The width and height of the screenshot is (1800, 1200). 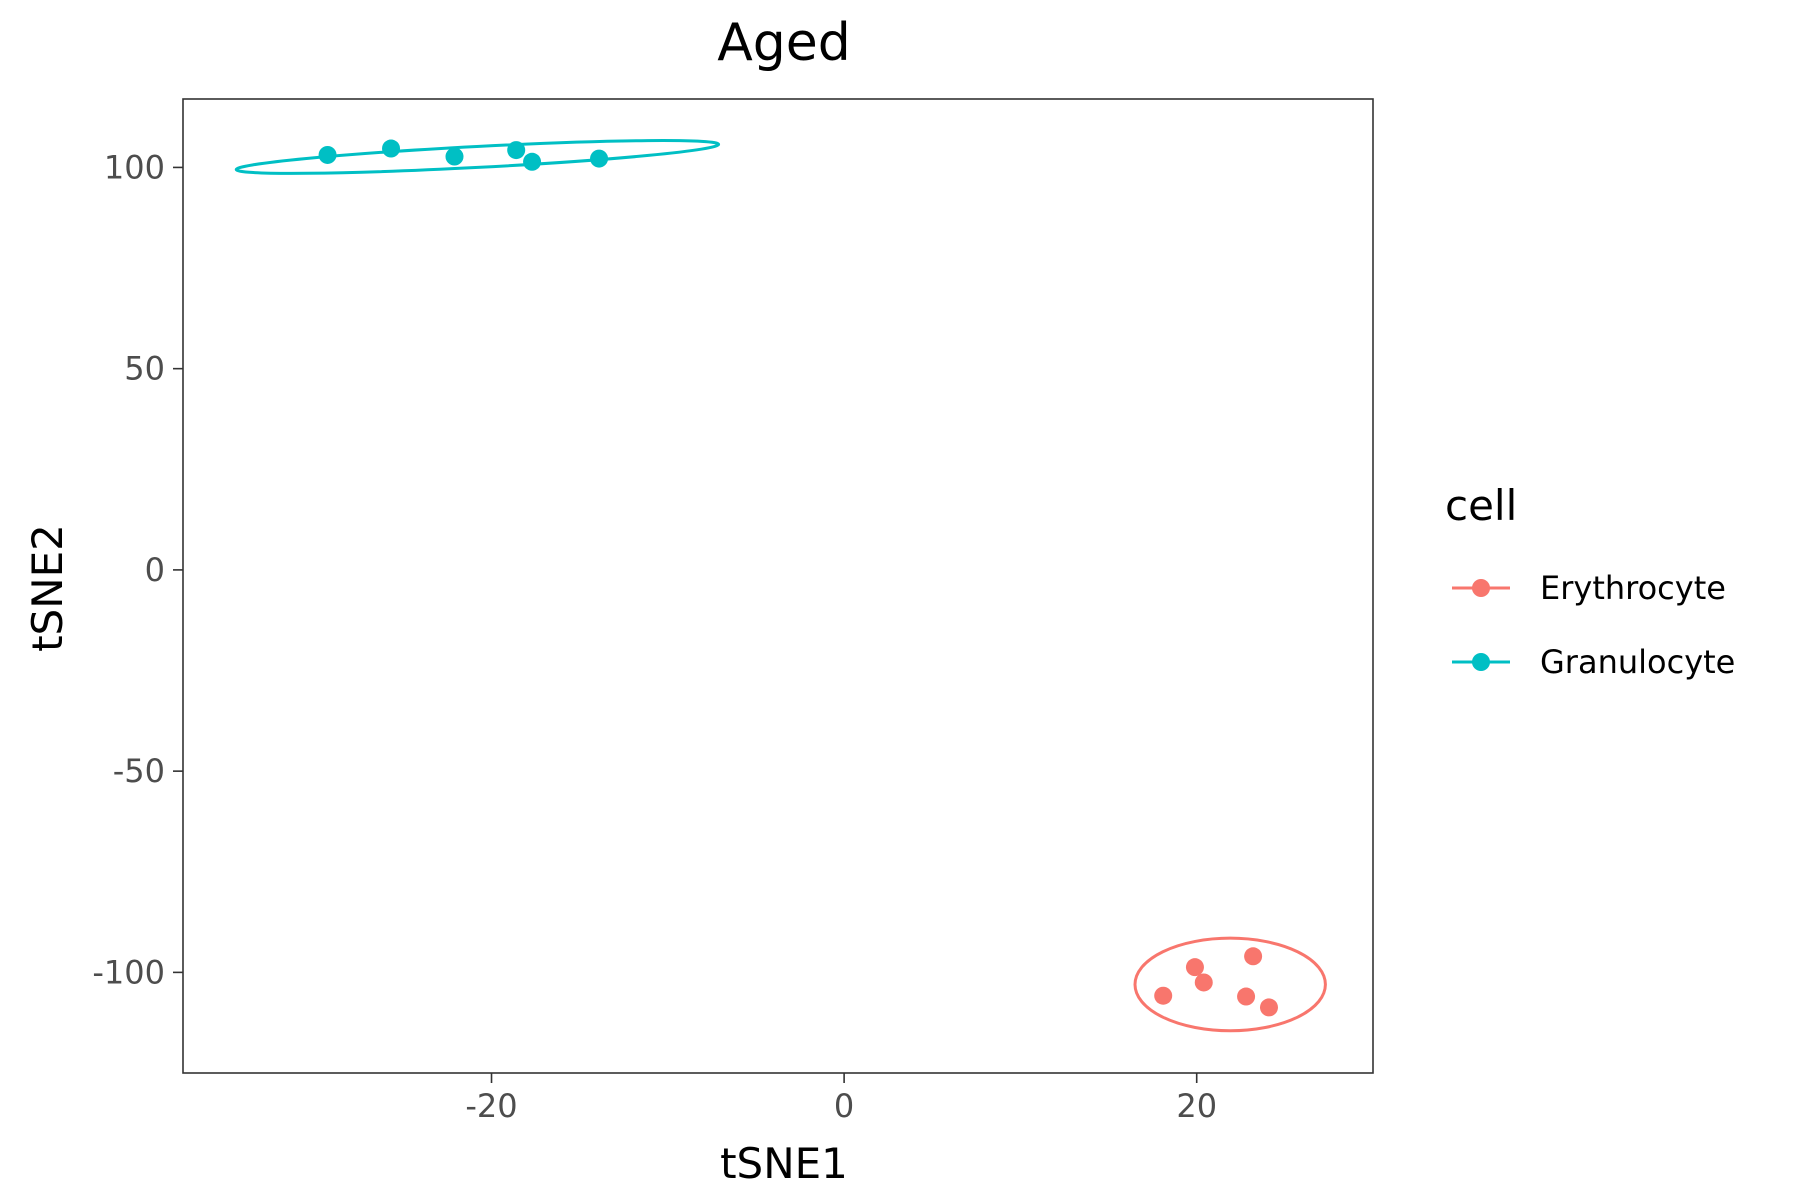 What do you see at coordinates (491, 1106) in the screenshot?
I see `x-tick-label: -20` at bounding box center [491, 1106].